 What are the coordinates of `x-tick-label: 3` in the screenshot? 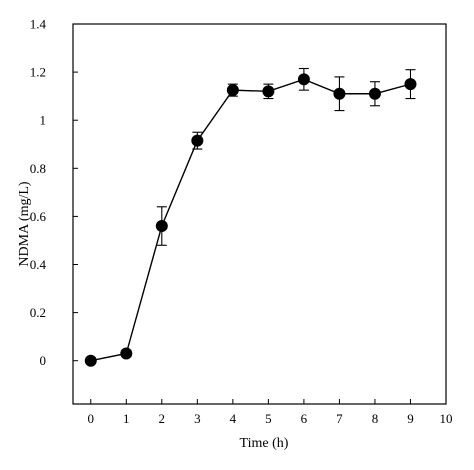 It's located at (197, 418).